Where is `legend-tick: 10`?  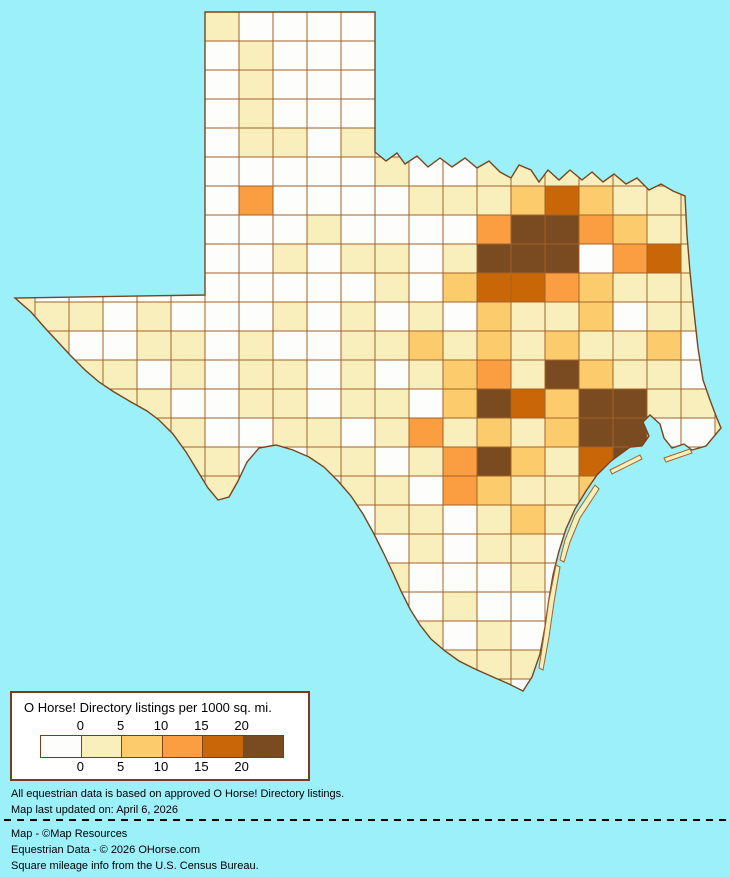
legend-tick: 10 is located at coordinates (161, 766).